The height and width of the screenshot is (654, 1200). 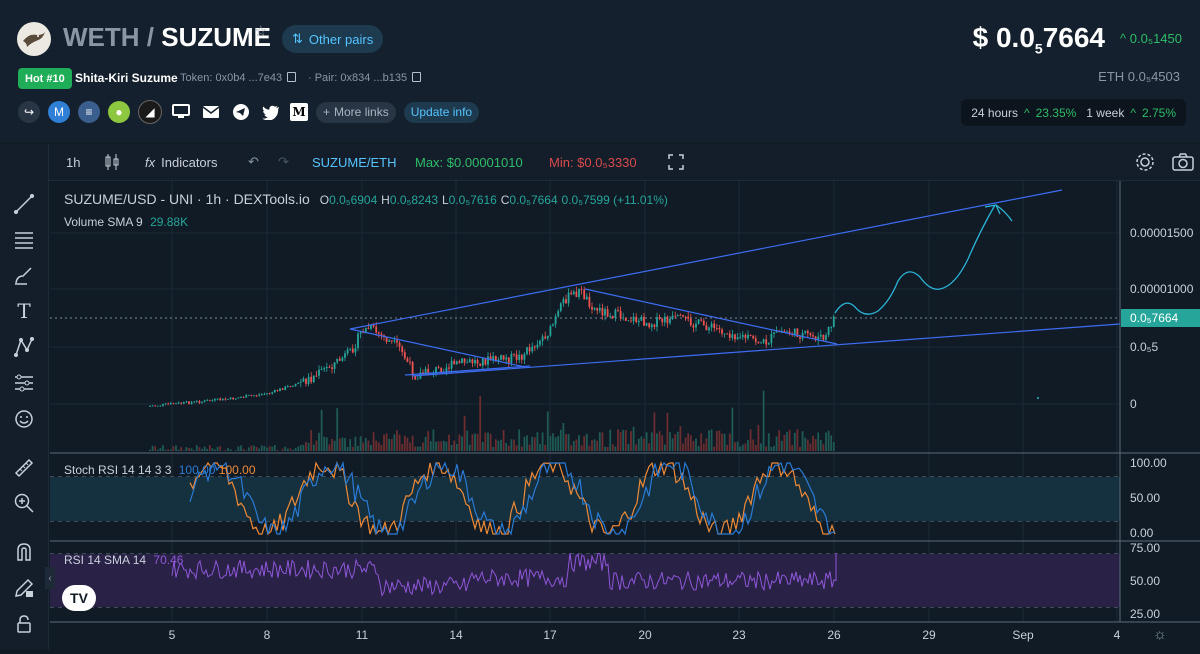 I want to click on candle-type-icon, so click(x=112, y=162).